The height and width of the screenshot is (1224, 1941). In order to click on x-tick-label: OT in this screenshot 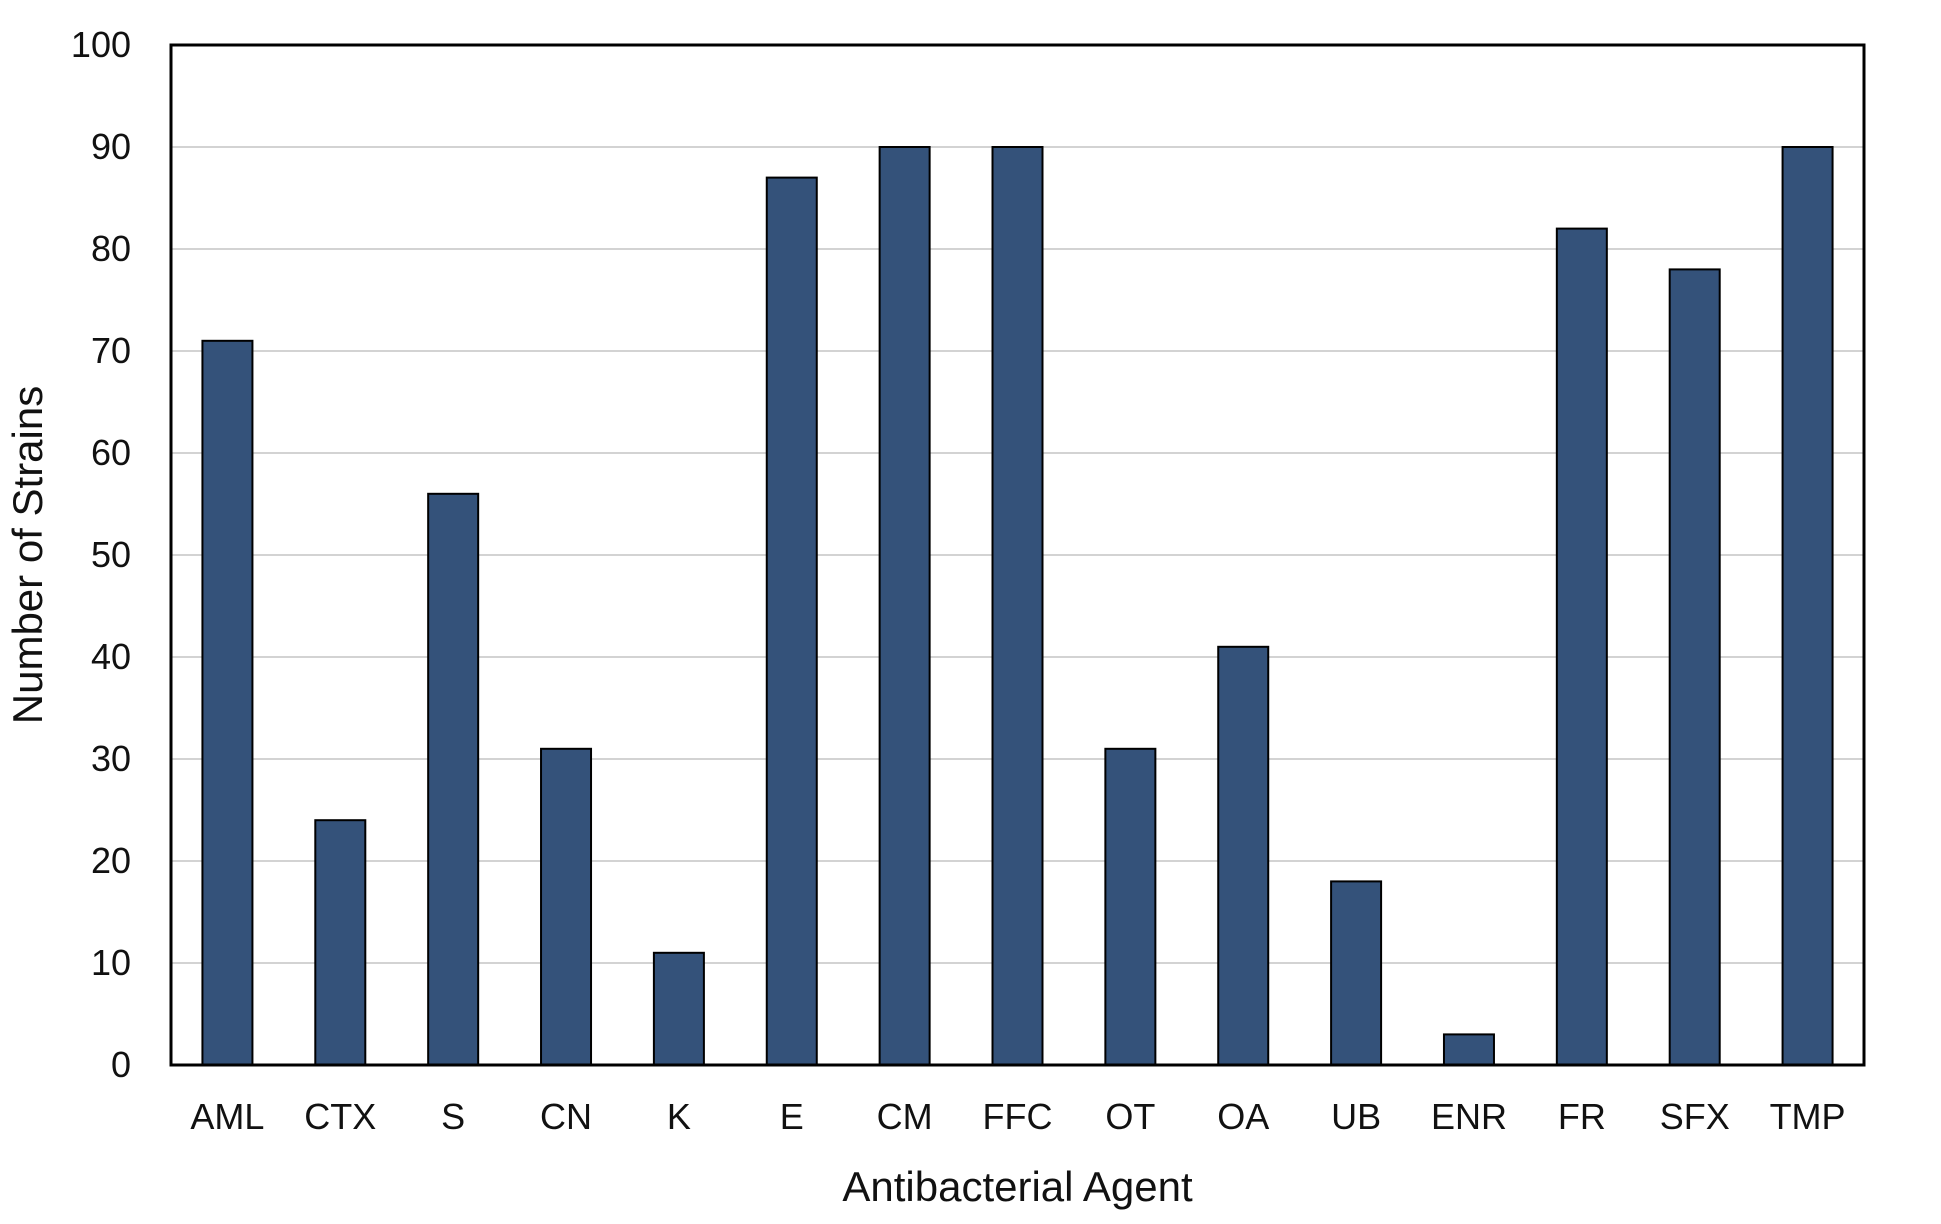, I will do `click(1130, 1116)`.